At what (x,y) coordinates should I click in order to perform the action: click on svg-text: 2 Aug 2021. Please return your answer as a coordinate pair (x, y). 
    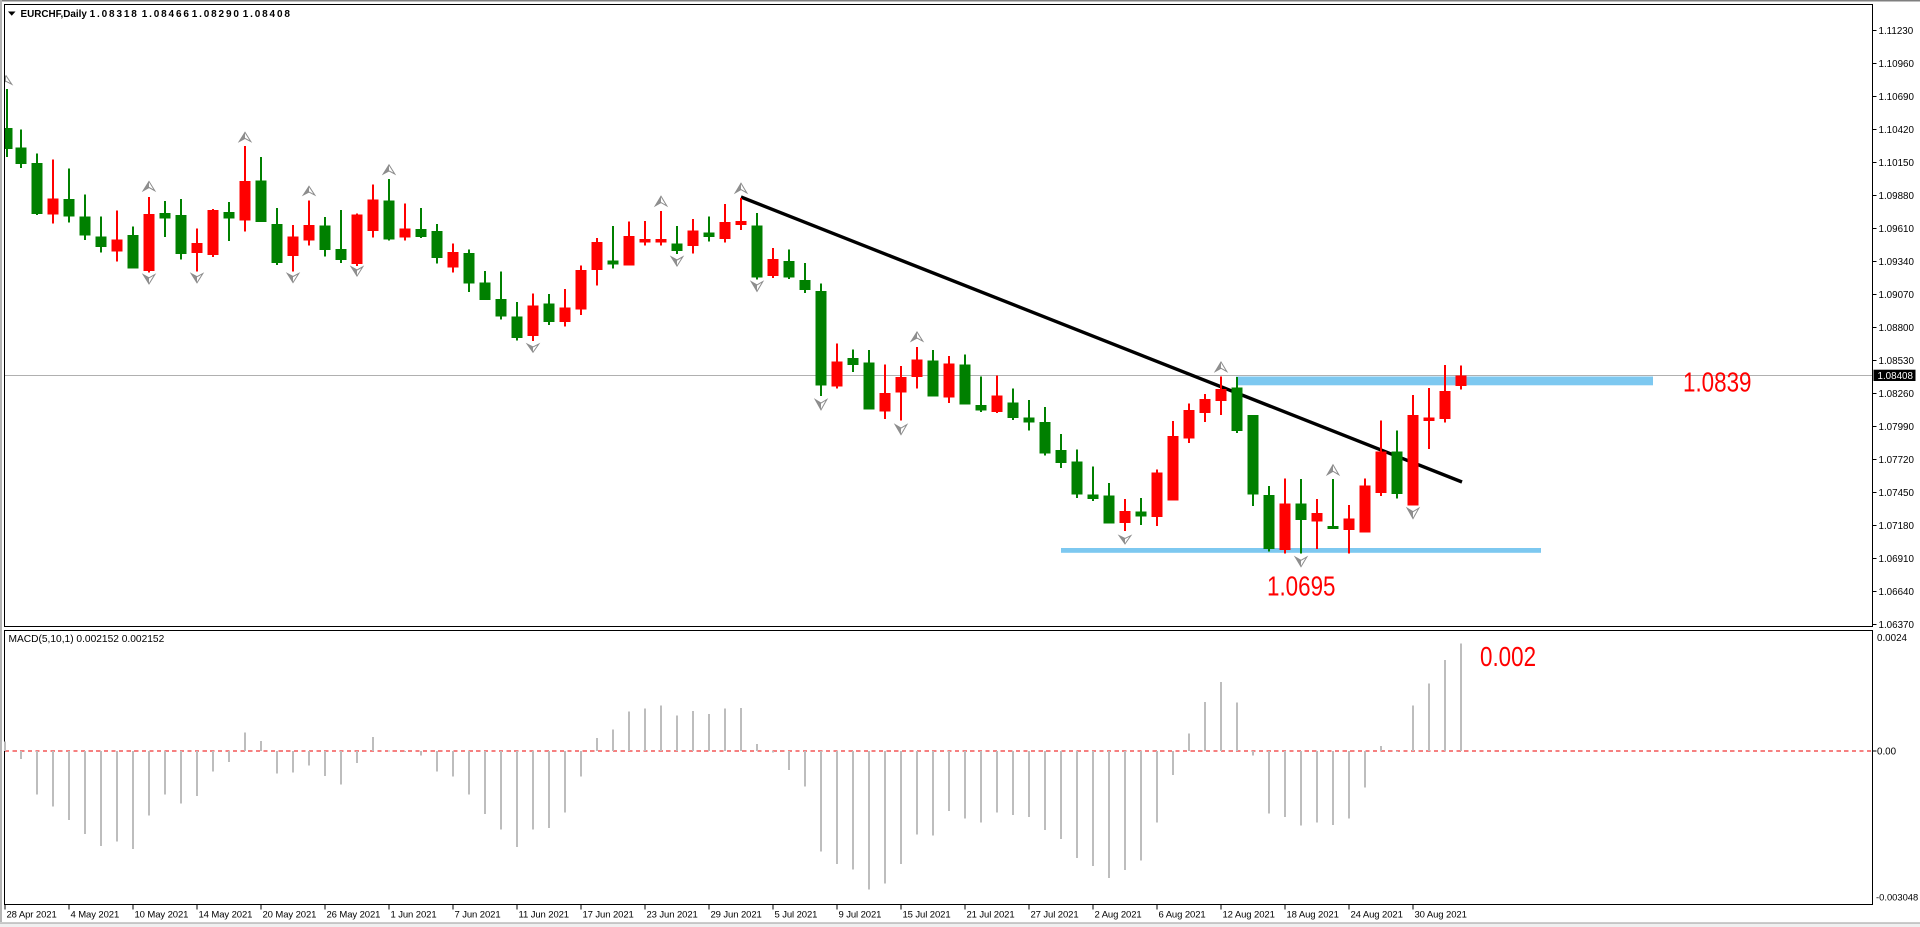
    Looking at the image, I should click on (1118, 915).